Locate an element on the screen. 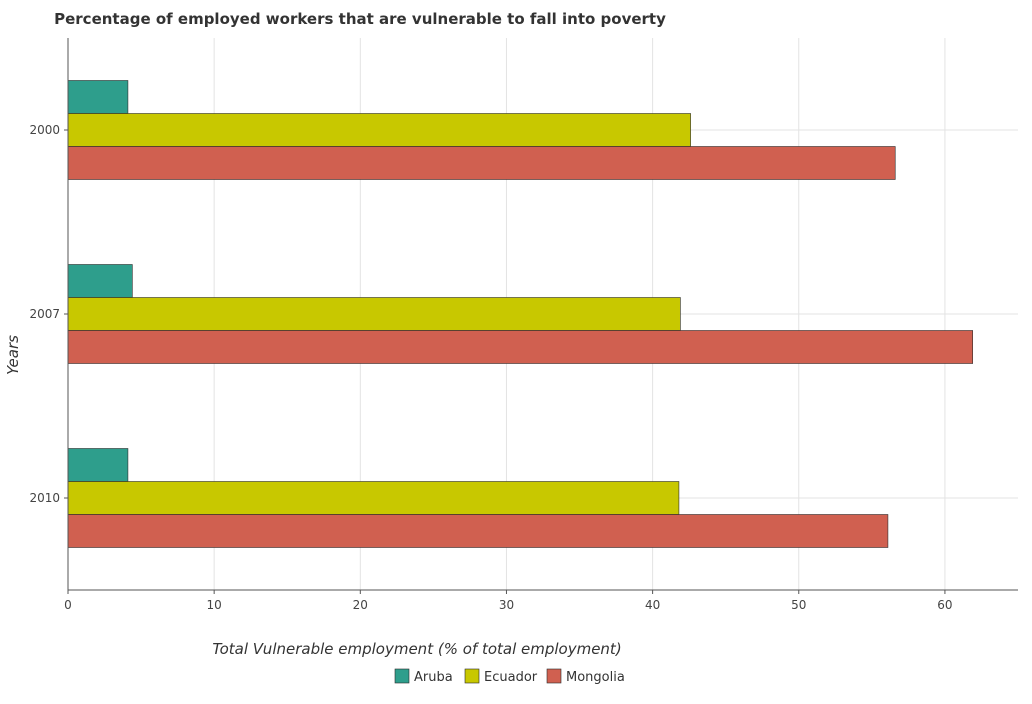  x-tick-label: 40 is located at coordinates (652, 605).